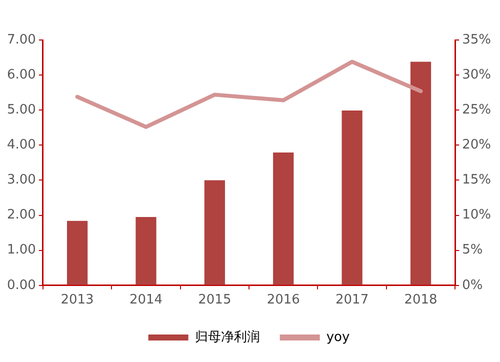  What do you see at coordinates (21, 285) in the screenshot?
I see `y-tick-label: 0.00` at bounding box center [21, 285].